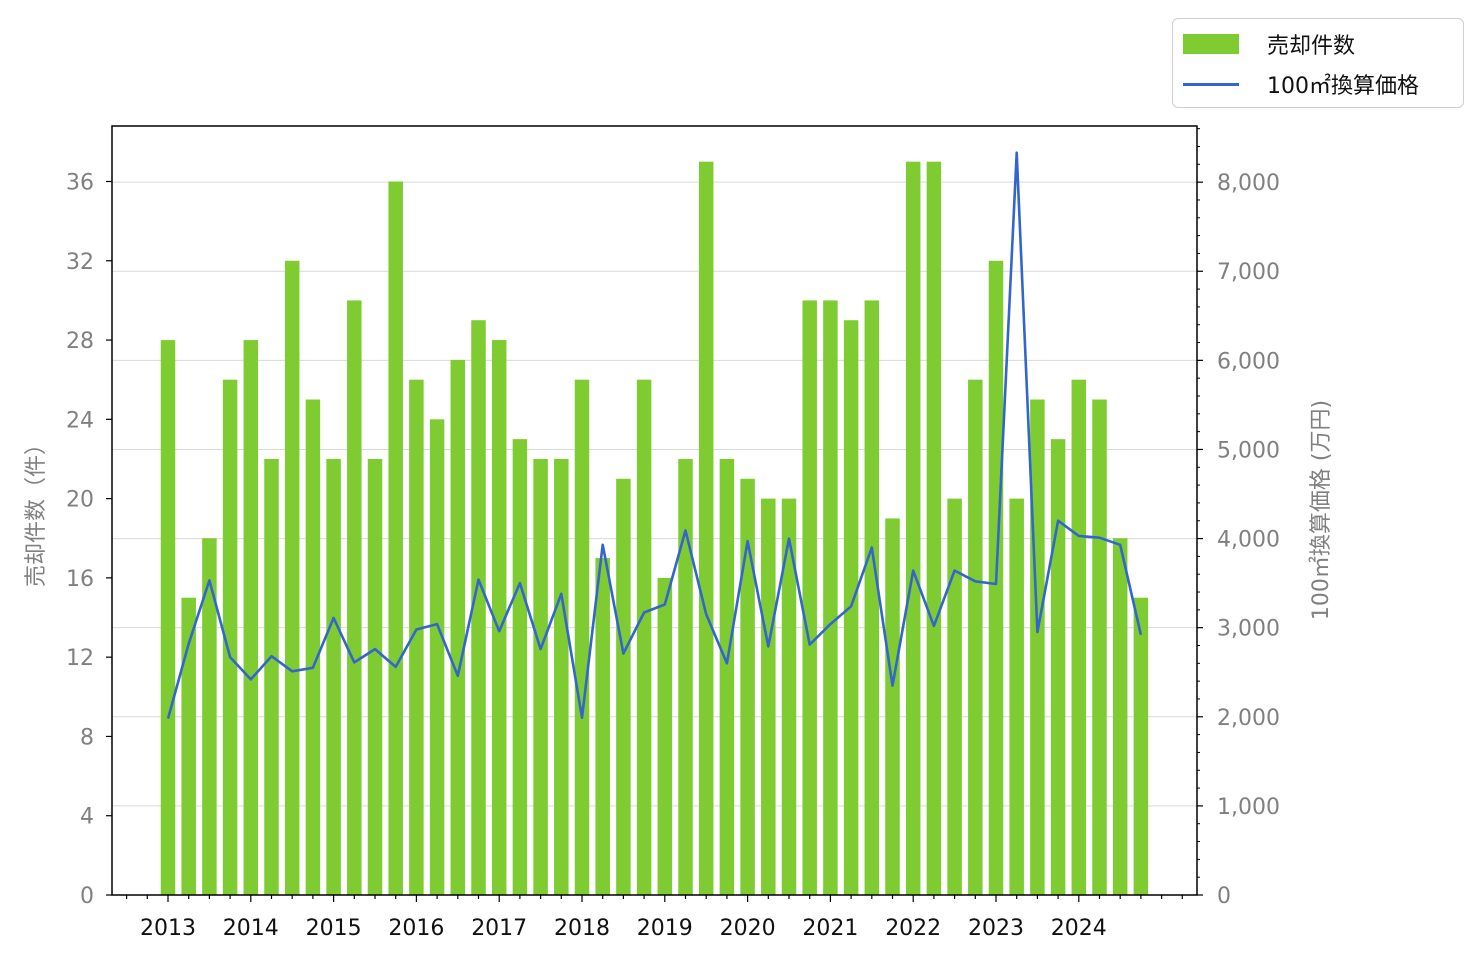  Describe the element at coordinates (830, 928) in the screenshot. I see `x-tick-label: 2021` at that location.